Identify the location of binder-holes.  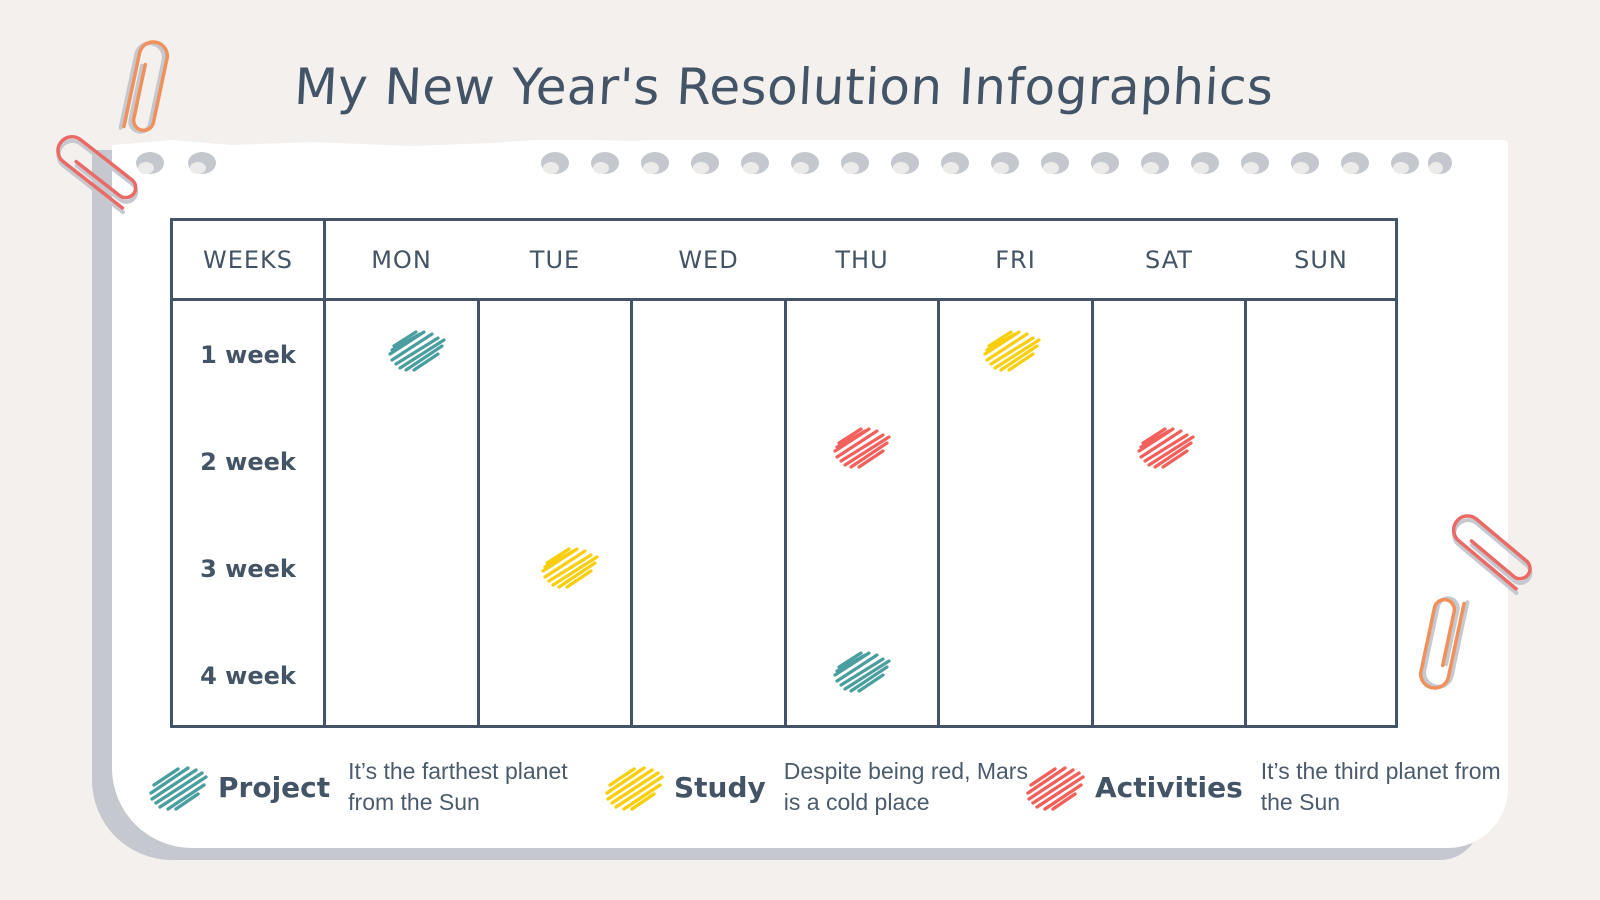
(794, 163).